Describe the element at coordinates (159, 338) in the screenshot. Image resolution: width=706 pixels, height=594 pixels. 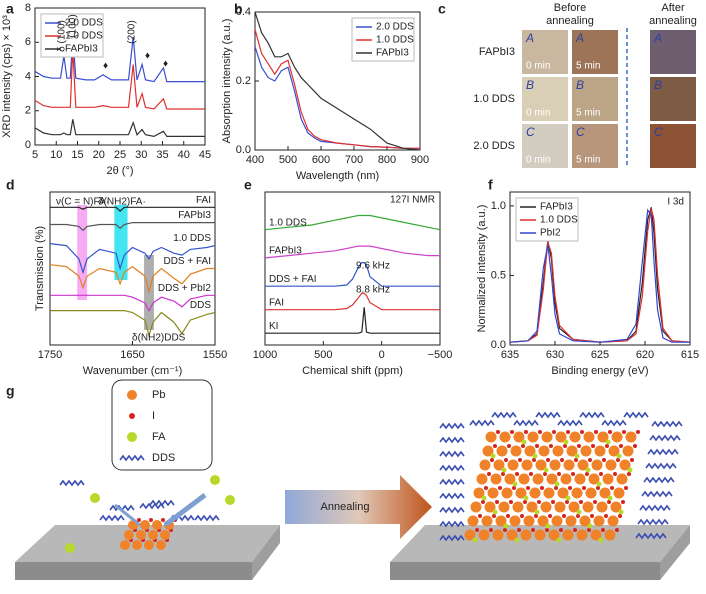
I see `annotation: δ(NH2)DDS` at that location.